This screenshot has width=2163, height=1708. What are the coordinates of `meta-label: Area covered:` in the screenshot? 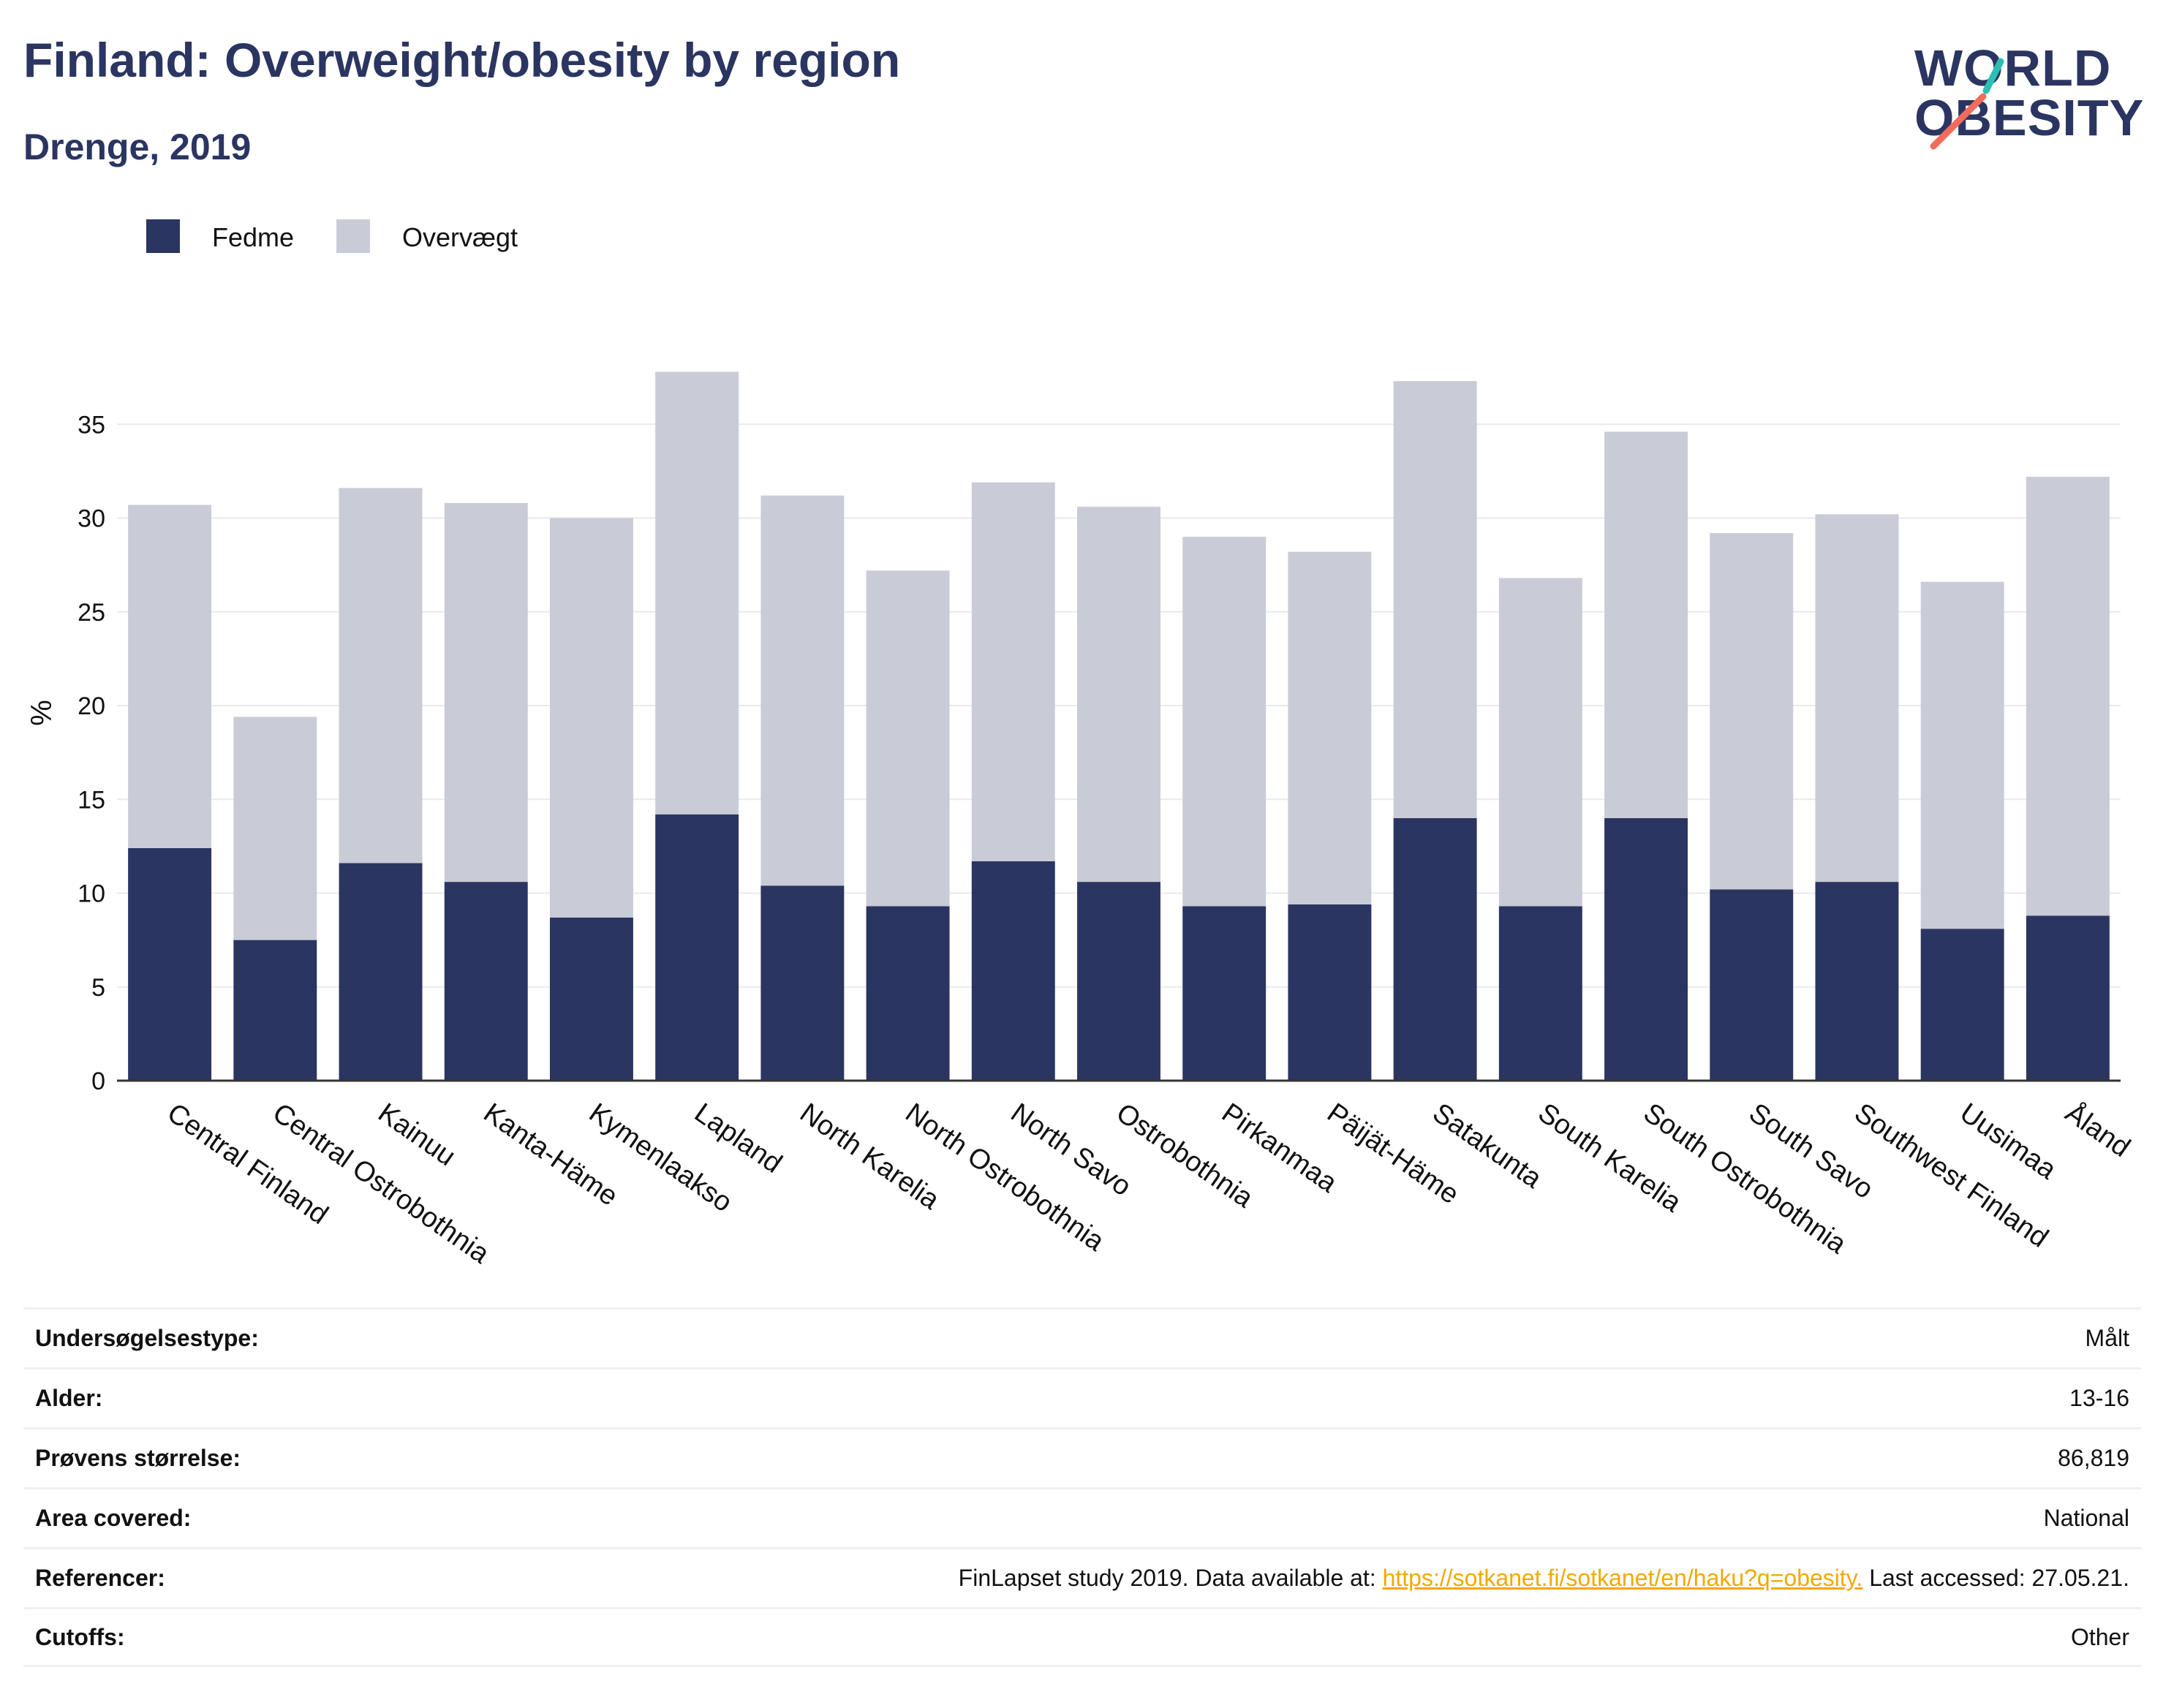 It's located at (114, 1518).